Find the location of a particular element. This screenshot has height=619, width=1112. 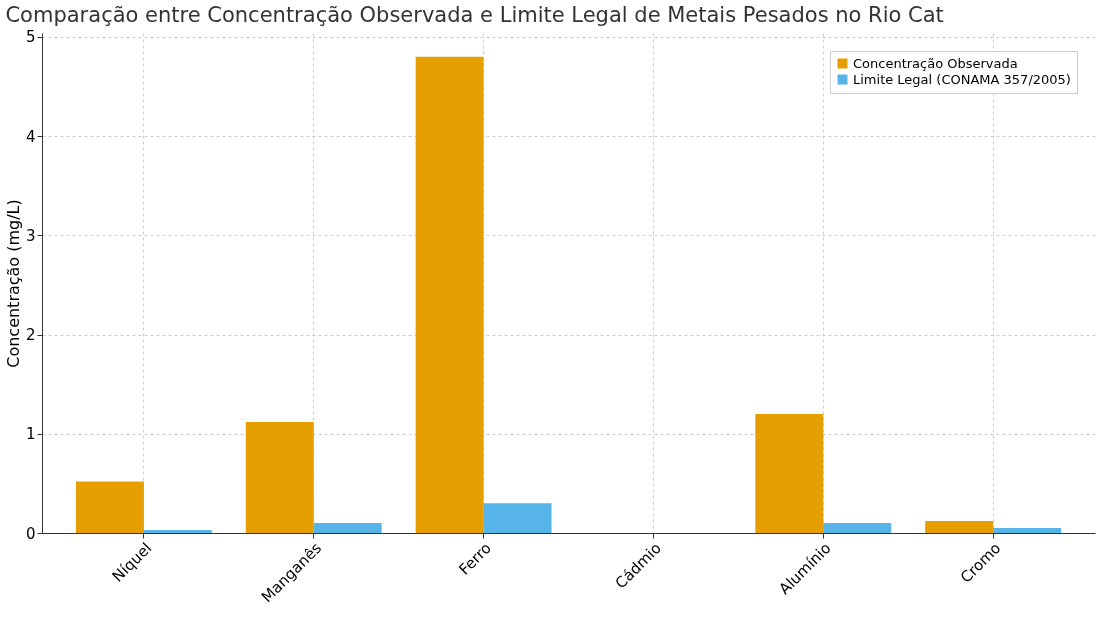

chart-title: Comparação entre Concentração Observada e Limite Legal de Metais Pesados no Rio Cat is located at coordinates (474, 14).